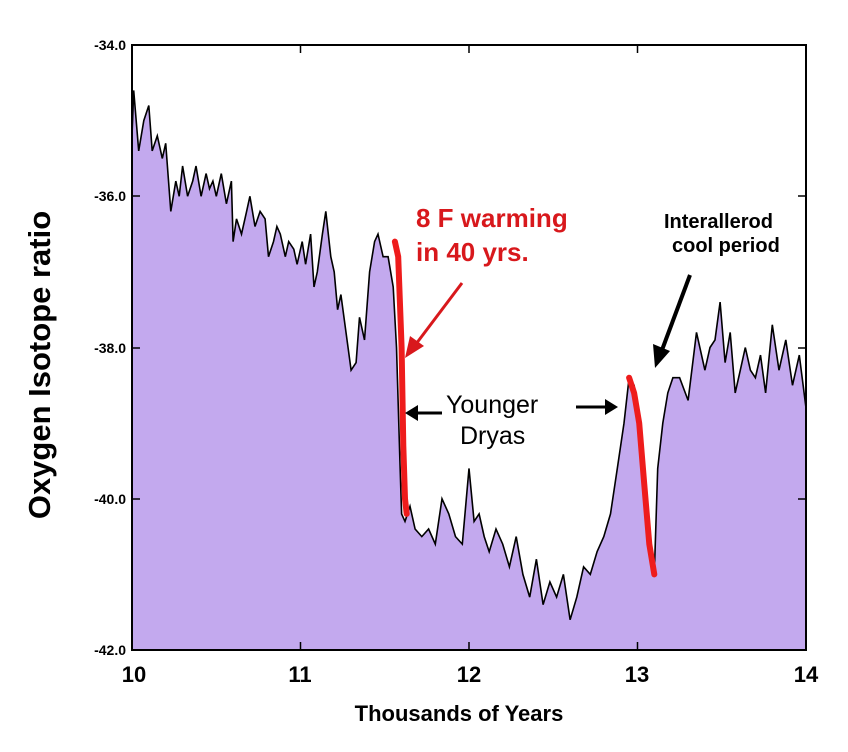 This screenshot has width=848, height=752. Describe the element at coordinates (110, 196) in the screenshot. I see `y-tick-label: -36.0` at that location.